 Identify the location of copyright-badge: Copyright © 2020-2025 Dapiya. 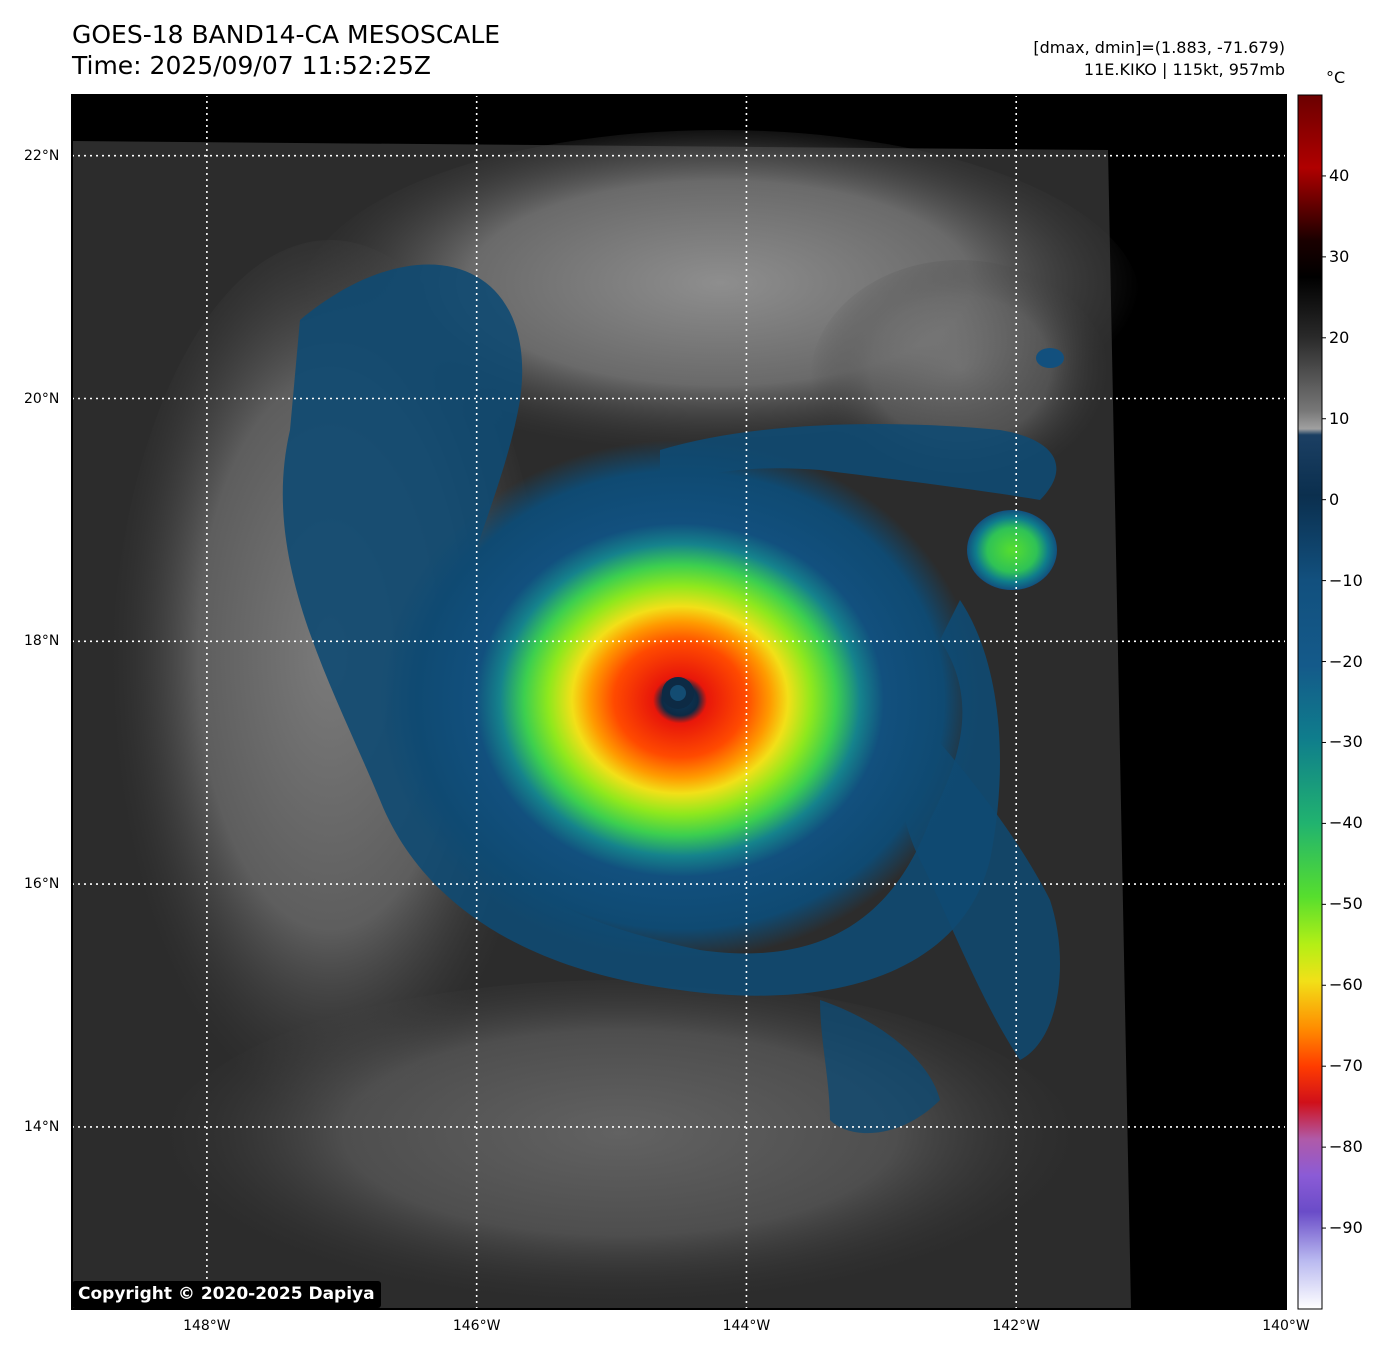
(226, 1294).